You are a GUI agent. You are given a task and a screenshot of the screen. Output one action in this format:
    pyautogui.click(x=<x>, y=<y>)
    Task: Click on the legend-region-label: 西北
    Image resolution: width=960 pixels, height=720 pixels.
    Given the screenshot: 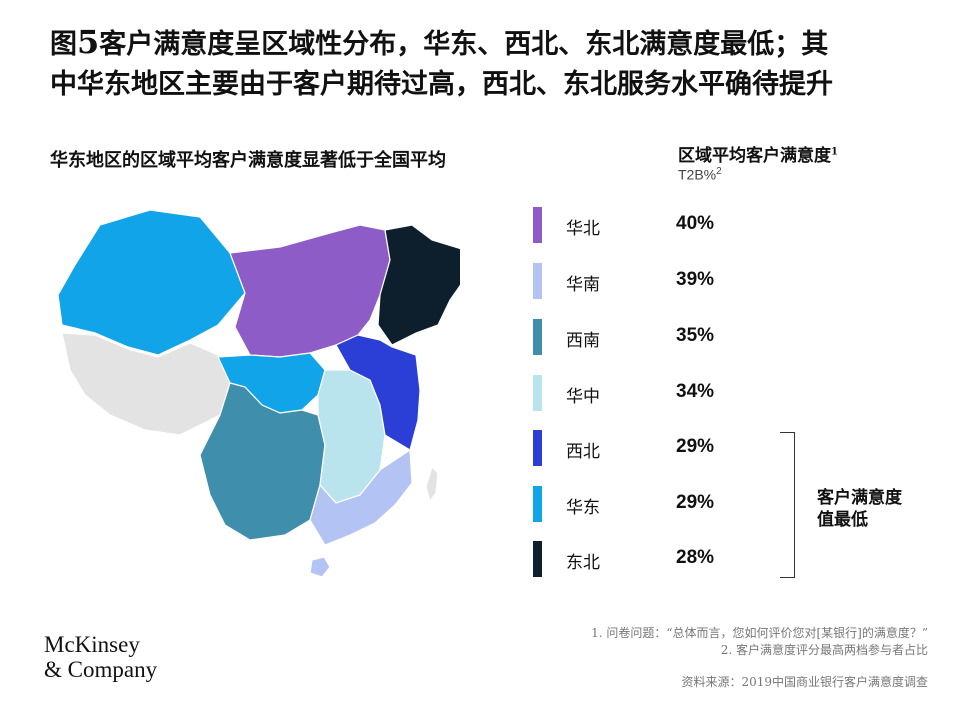 What is the action you would take?
    pyautogui.click(x=583, y=452)
    